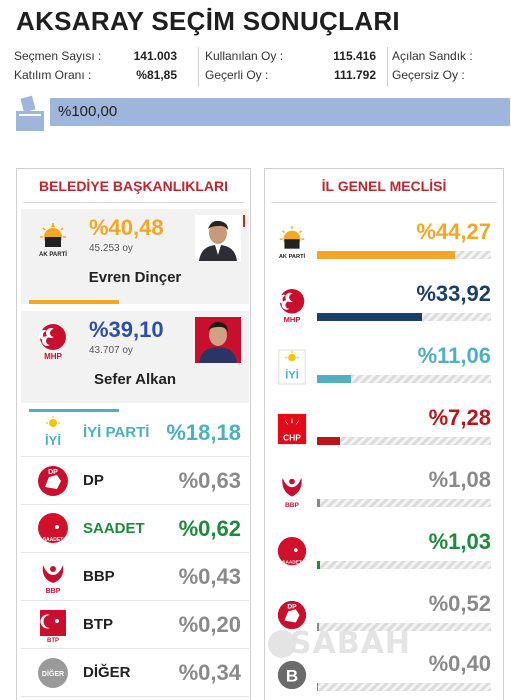  Describe the element at coordinates (432, 56) in the screenshot. I see `acilan-label: Açılan Sandık :` at that location.